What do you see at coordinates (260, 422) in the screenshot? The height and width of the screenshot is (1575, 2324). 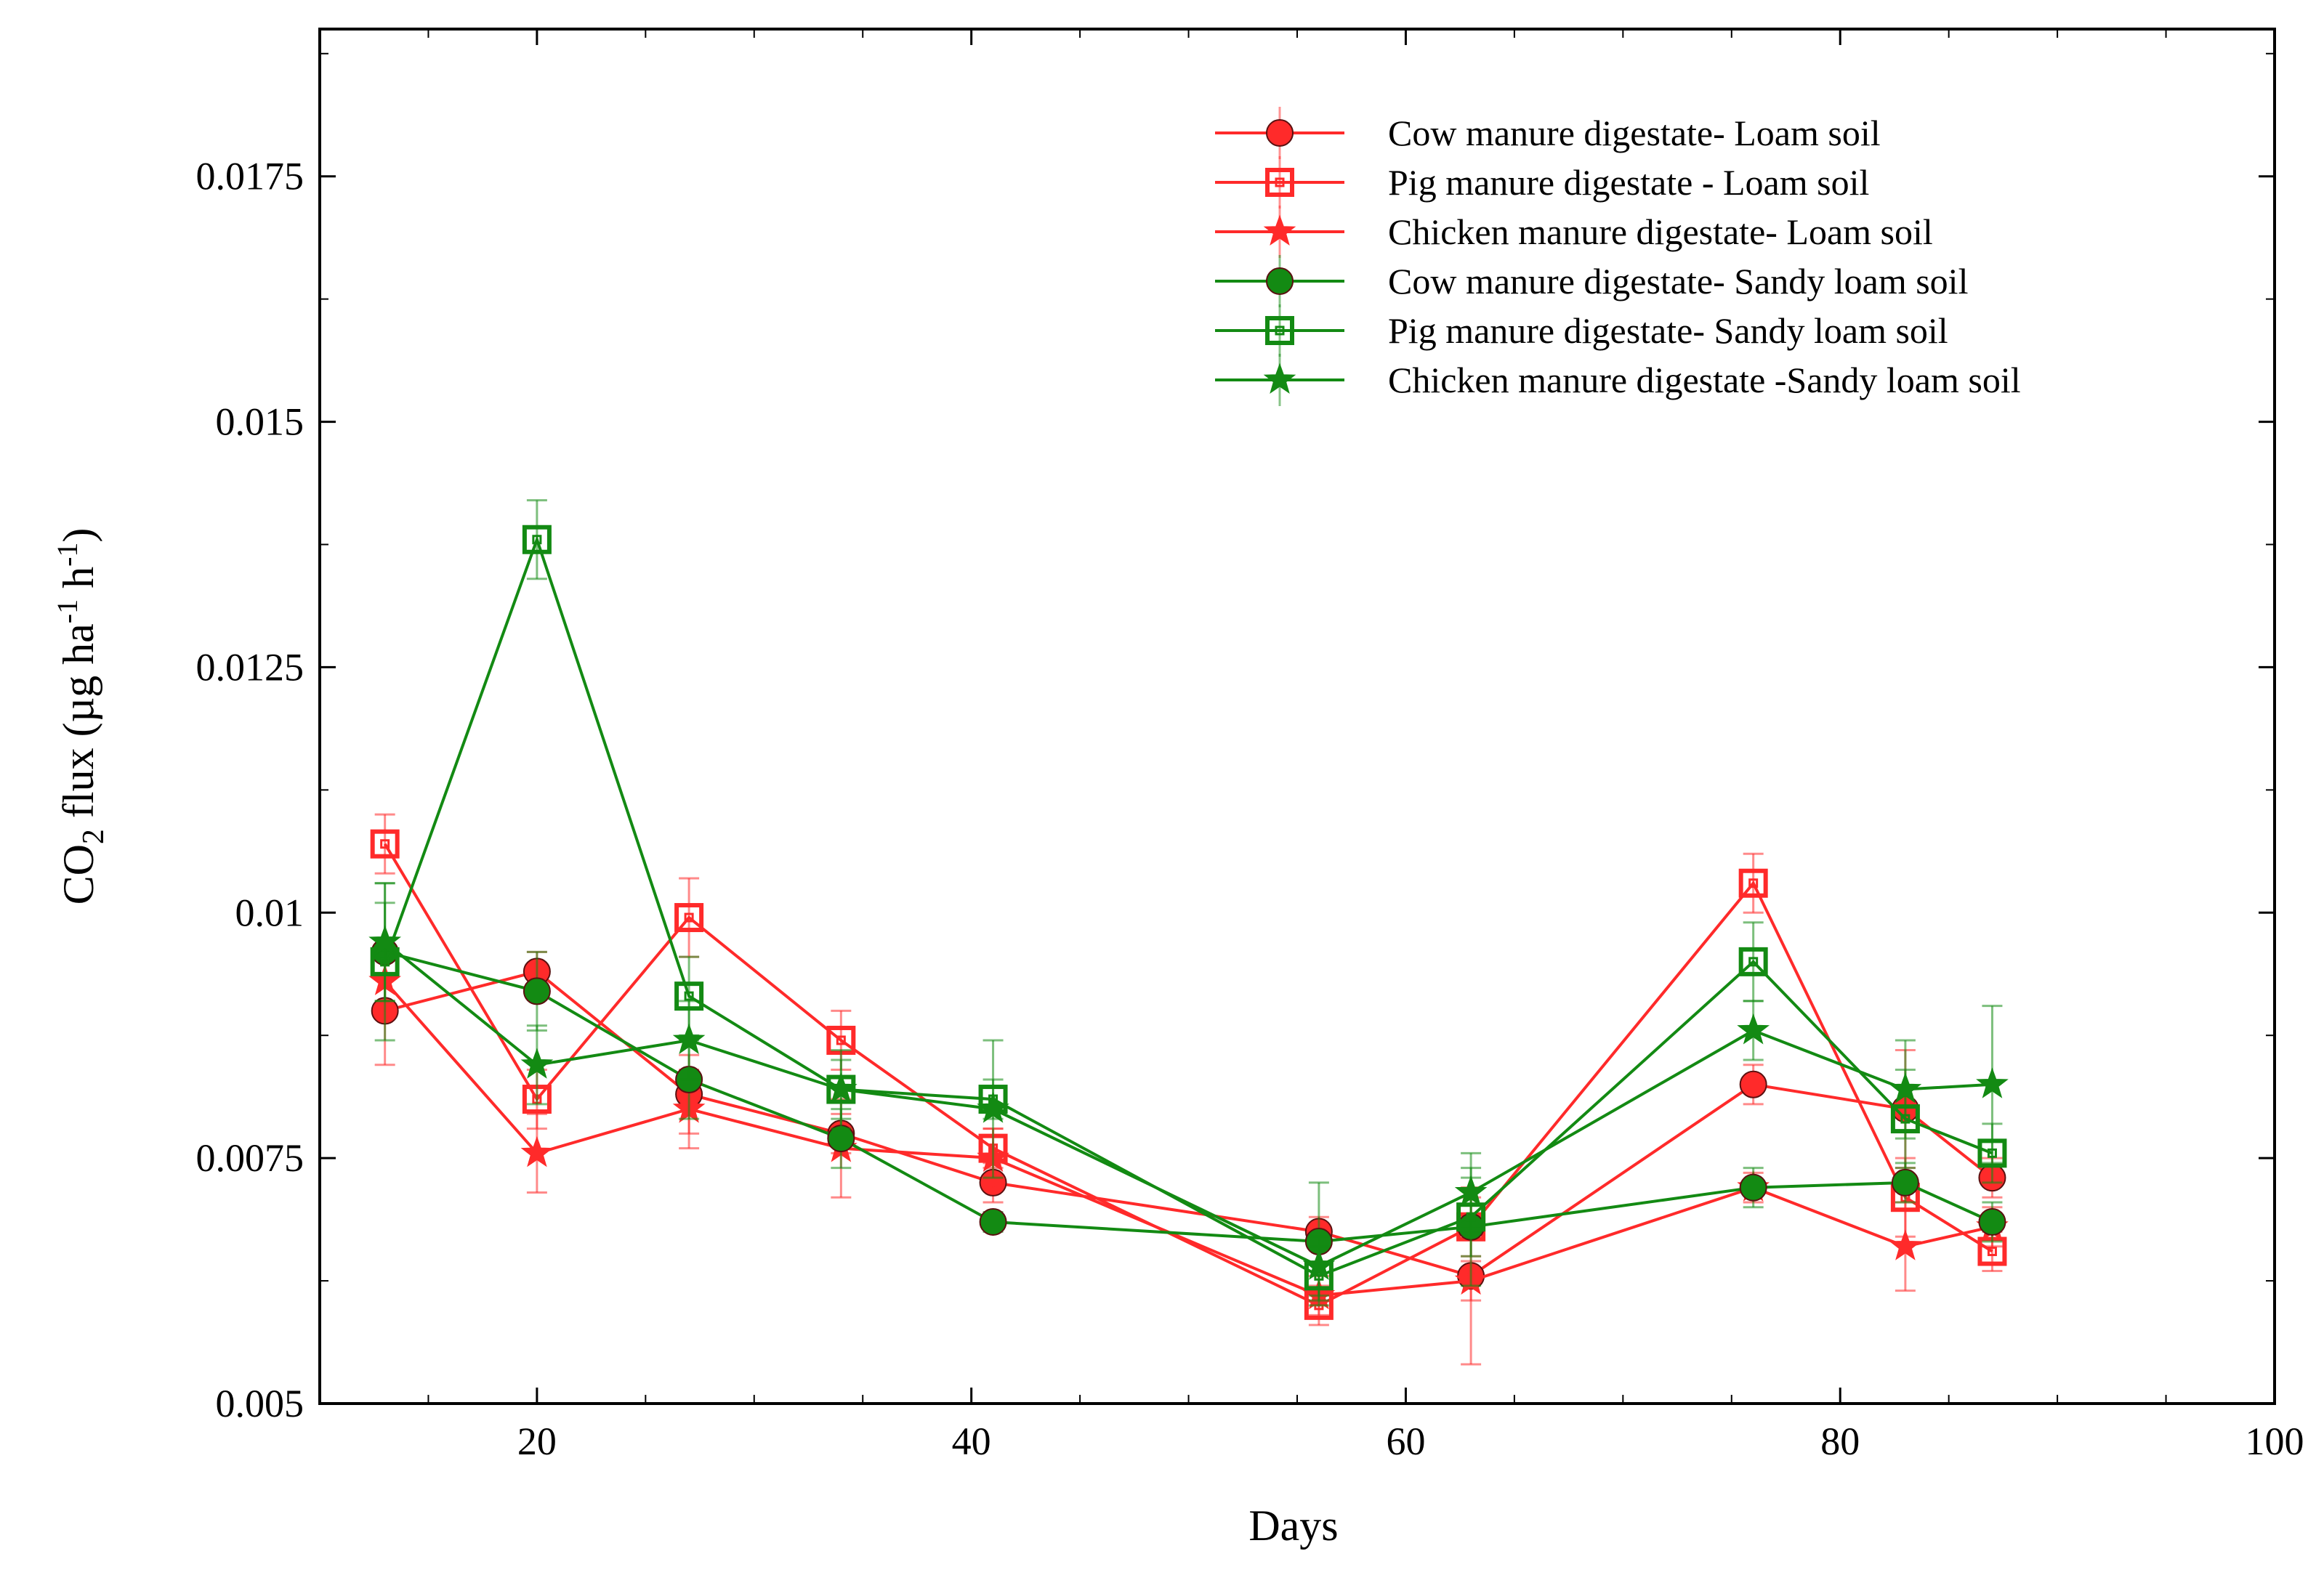 I see `y-tick-label: 0.015` at bounding box center [260, 422].